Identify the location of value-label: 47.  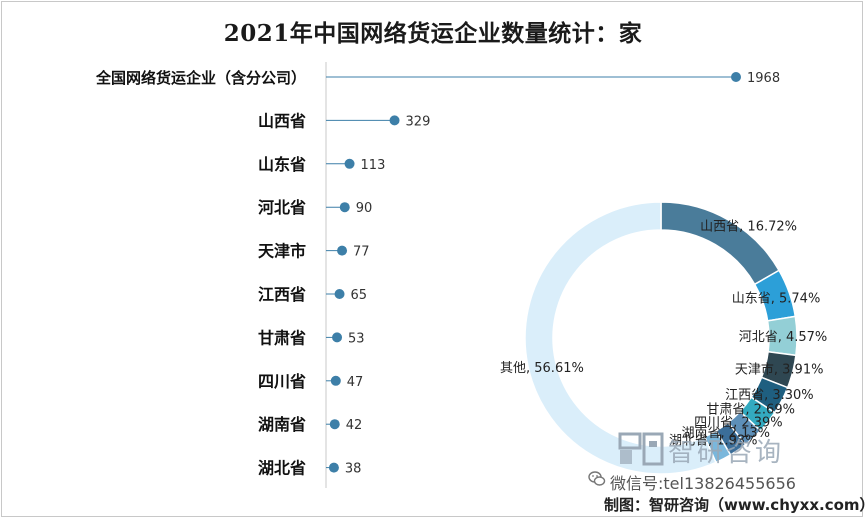
(355, 382).